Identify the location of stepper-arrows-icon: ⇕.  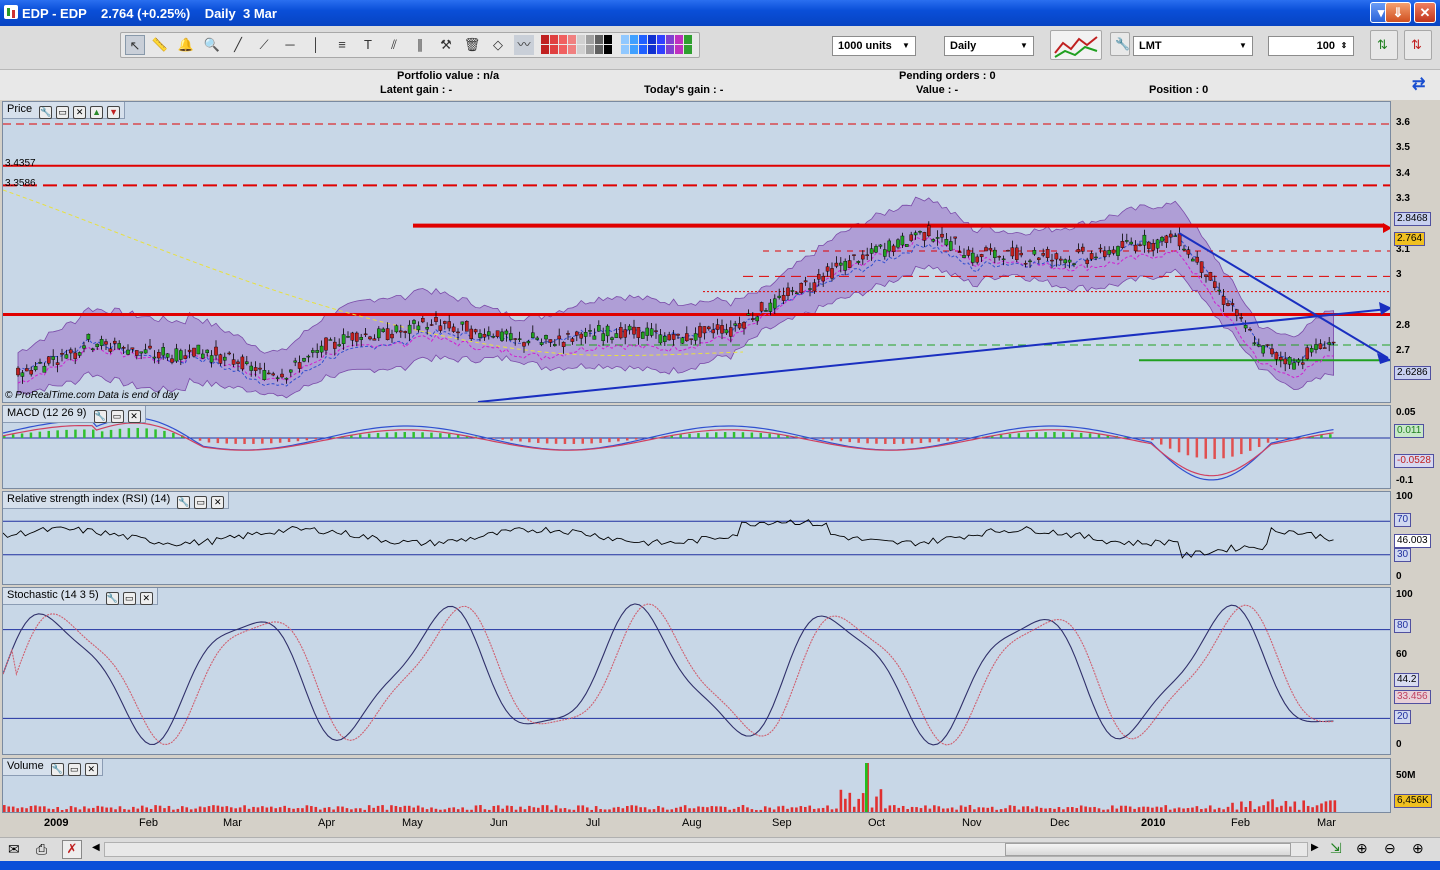
(1344, 45).